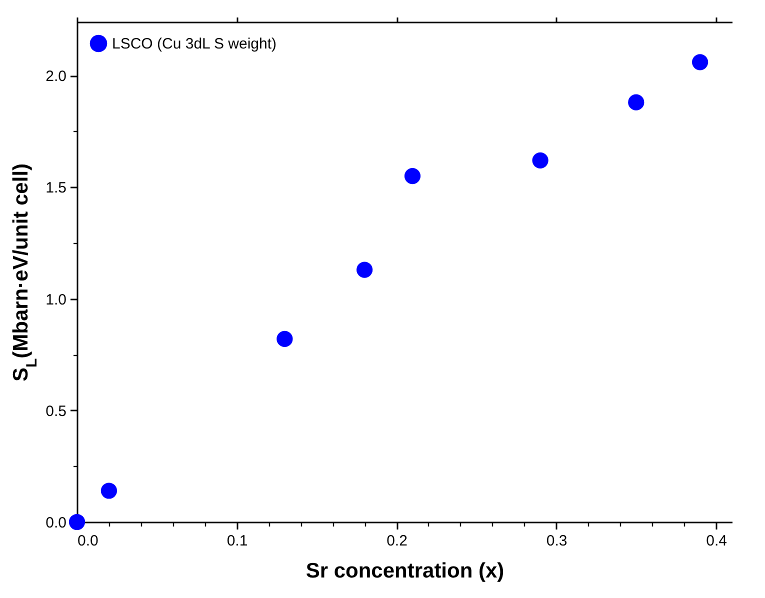  I want to click on y-tick-label: 1.0, so click(56, 299).